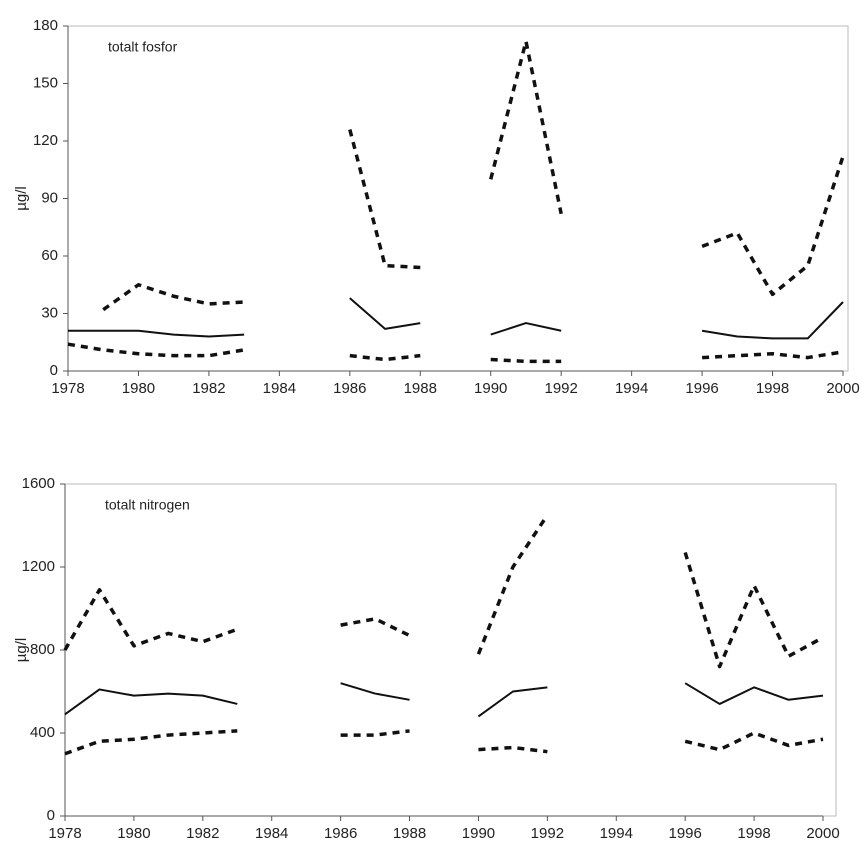  Describe the element at coordinates (49, 197) in the screenshot. I see `y-tick-label: 90` at that location.